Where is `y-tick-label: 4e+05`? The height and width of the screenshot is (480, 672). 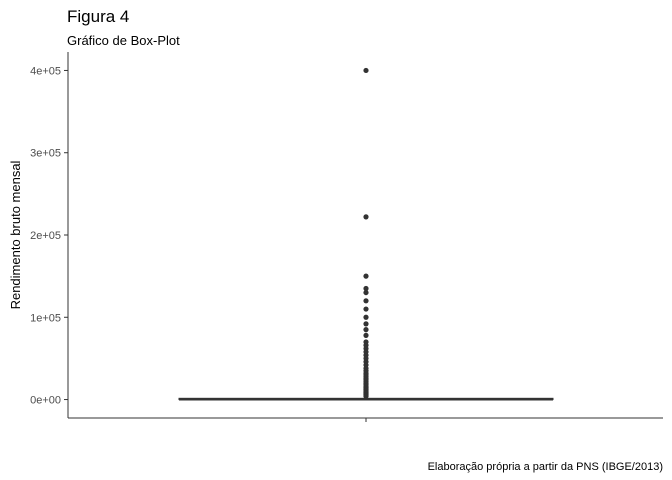 y-tick-label: 4e+05 is located at coordinates (45, 71).